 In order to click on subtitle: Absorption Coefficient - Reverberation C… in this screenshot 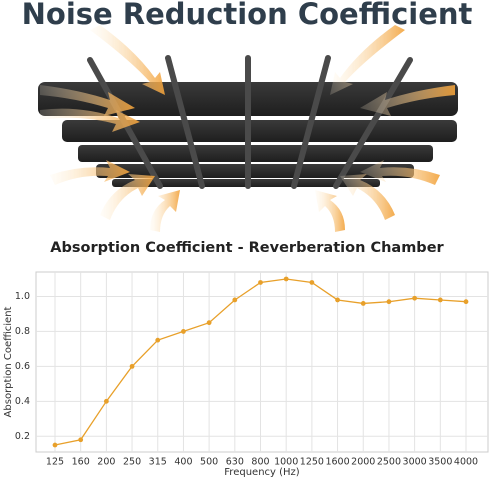, I will do `click(247, 248)`.